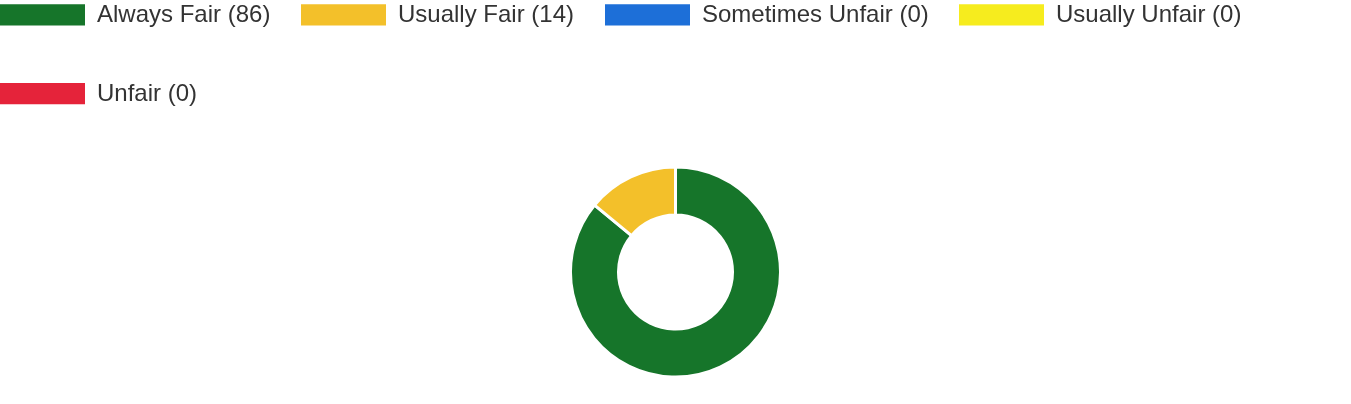 The width and height of the screenshot is (1351, 404). What do you see at coordinates (486, 13) in the screenshot?
I see `legend-label: Usually Fair (14)` at bounding box center [486, 13].